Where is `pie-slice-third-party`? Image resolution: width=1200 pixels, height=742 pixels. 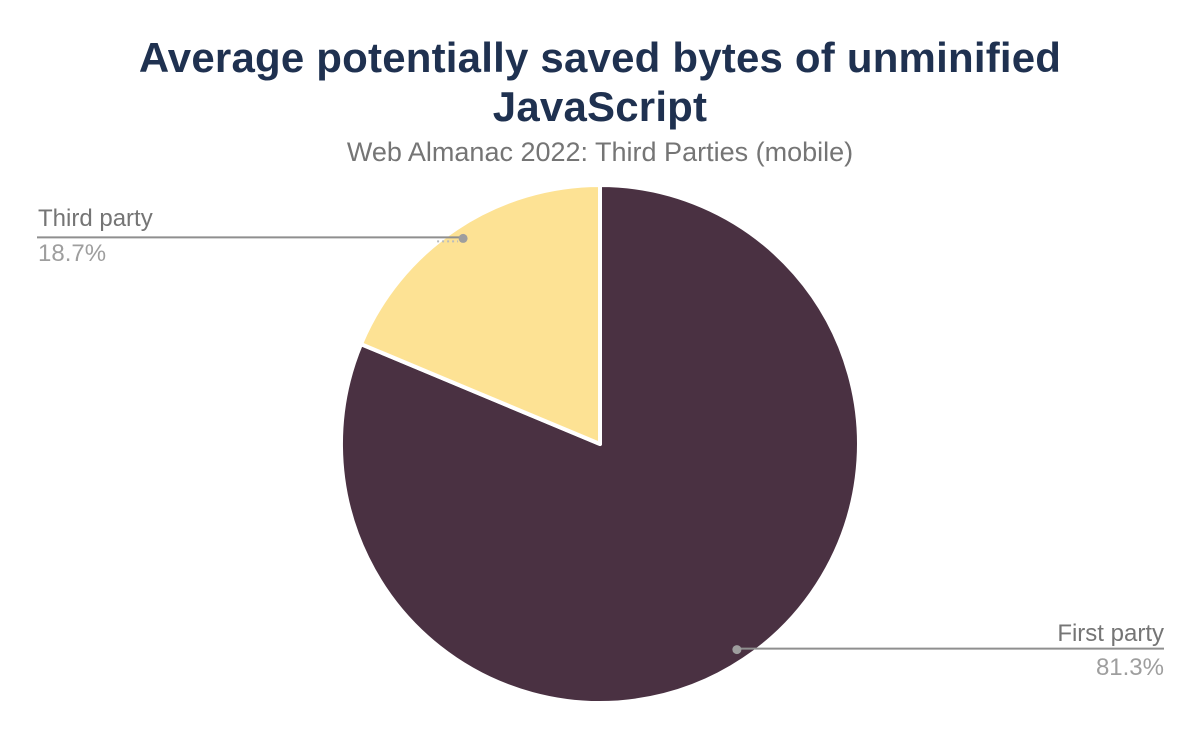
pie-slice-third-party is located at coordinates (480, 314).